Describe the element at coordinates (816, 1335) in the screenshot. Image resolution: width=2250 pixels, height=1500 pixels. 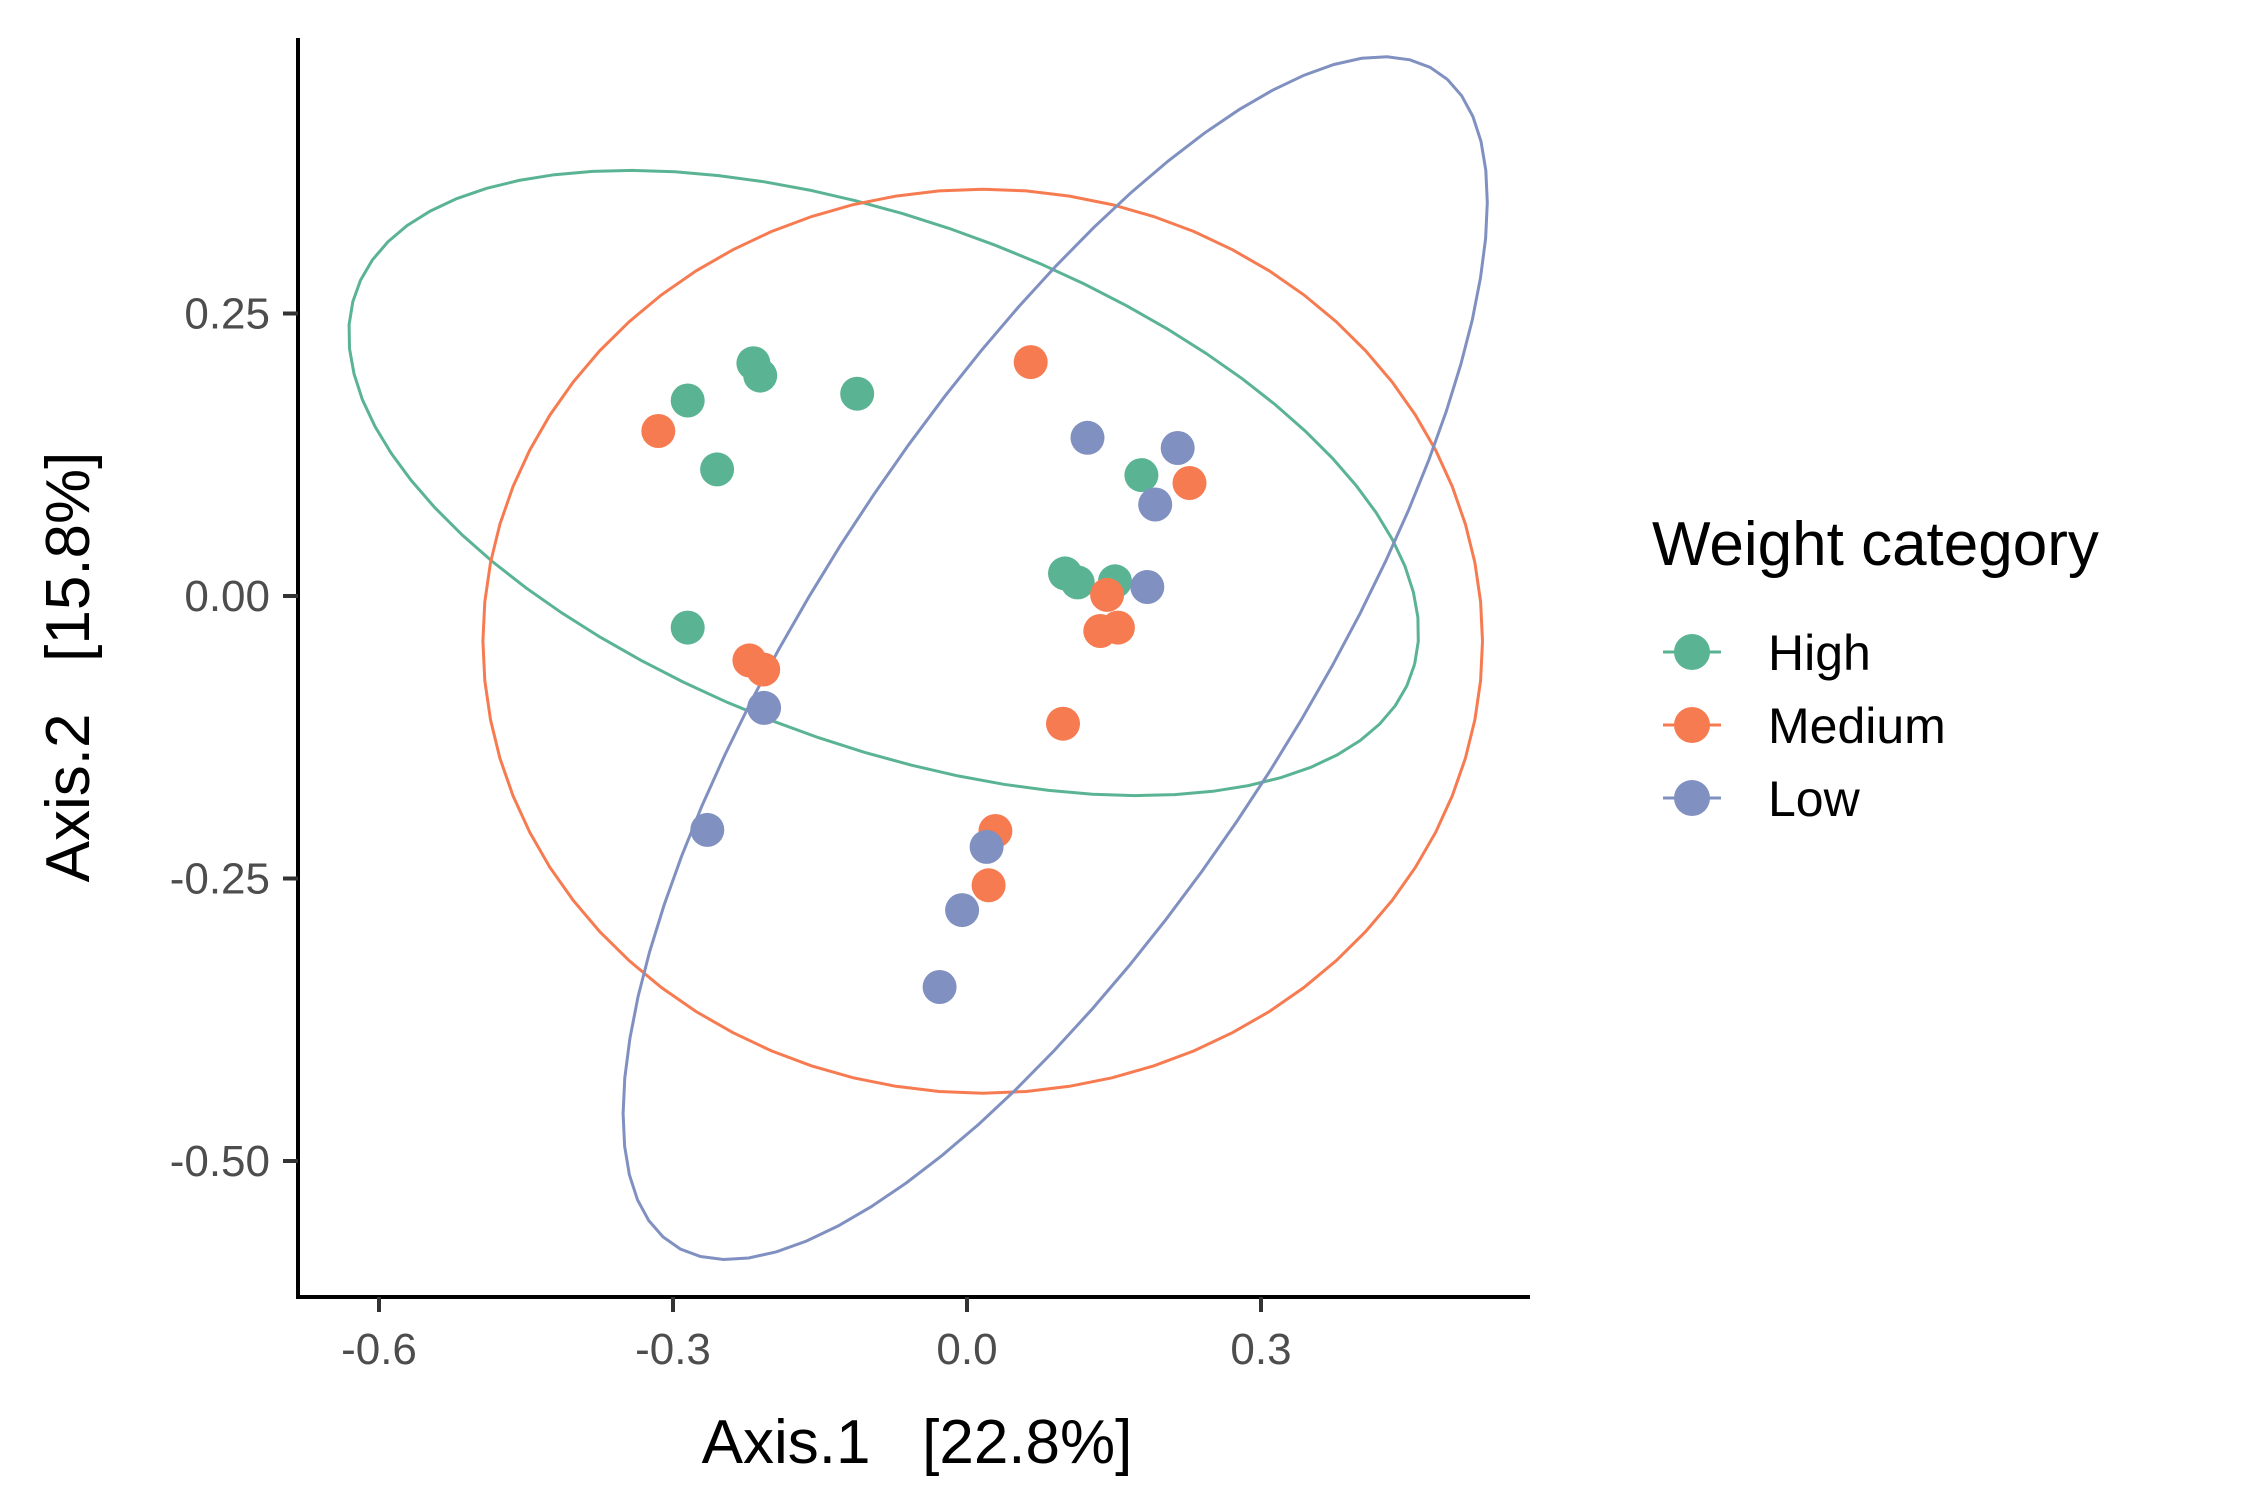
I see `x-axis-ticks: -0.6 -0.3 0.0 0.3` at that location.